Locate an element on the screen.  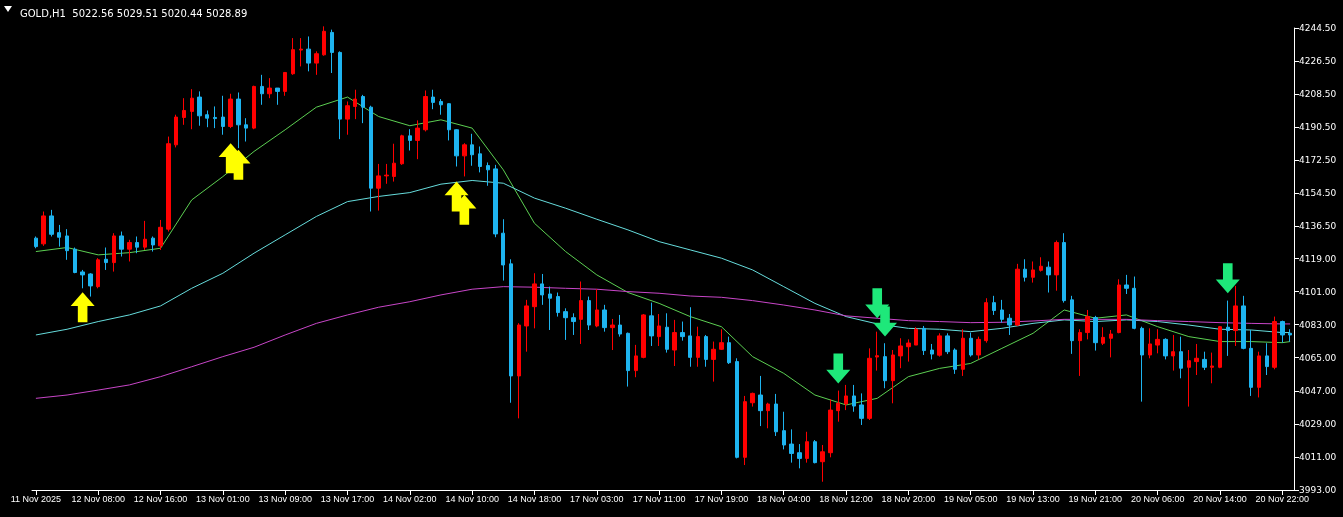
y-tick-label: 4190.50 is located at coordinates (1318, 127).